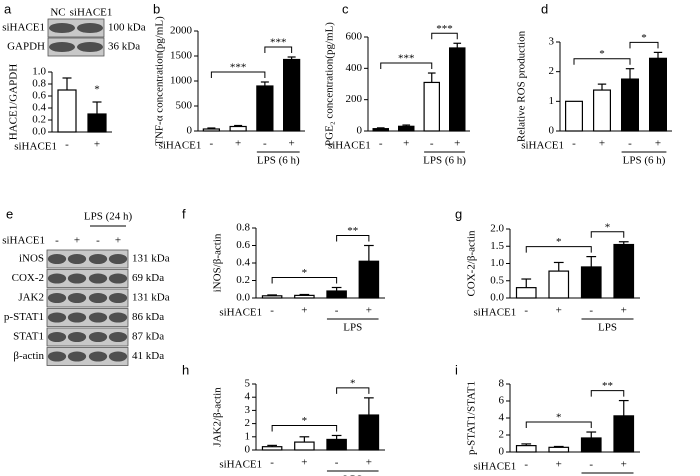 The image size is (700, 476). I want to click on lane-label: -, so click(57, 241).